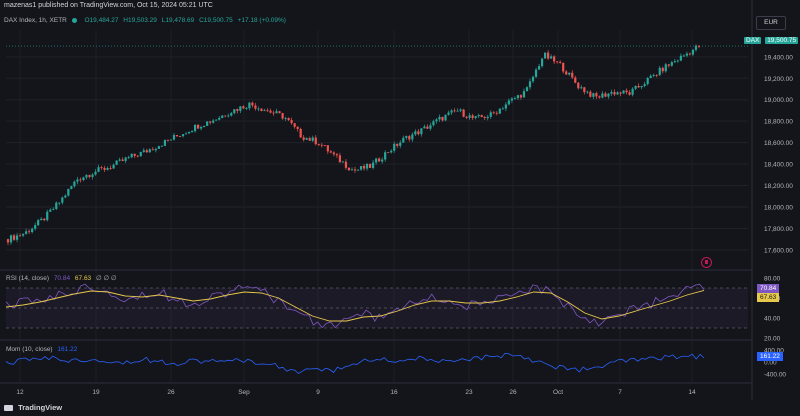  What do you see at coordinates (770, 356) in the screenshot?
I see `momentum-tag-text: 161.22` at bounding box center [770, 356].